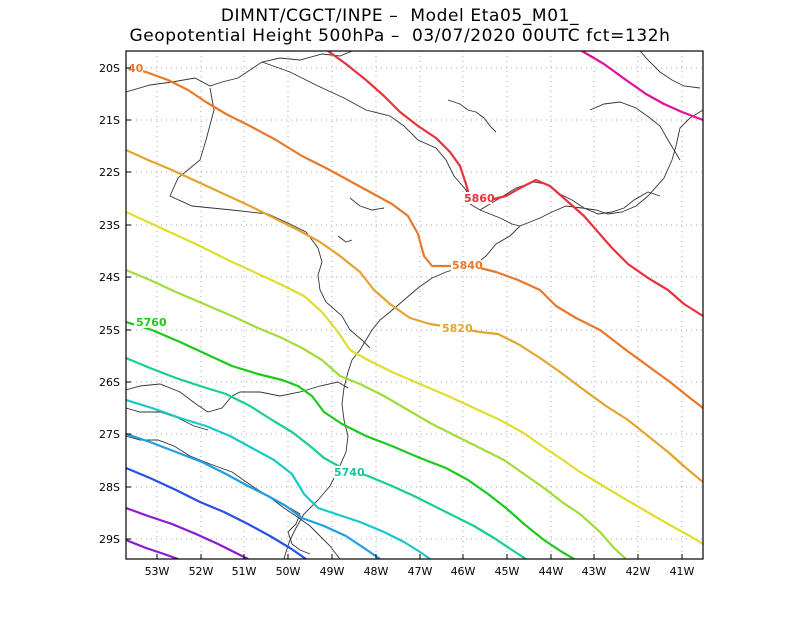 The height and width of the screenshot is (618, 800). Describe the element at coordinates (507, 571) in the screenshot. I see `x-tick-label: 45W` at that location.